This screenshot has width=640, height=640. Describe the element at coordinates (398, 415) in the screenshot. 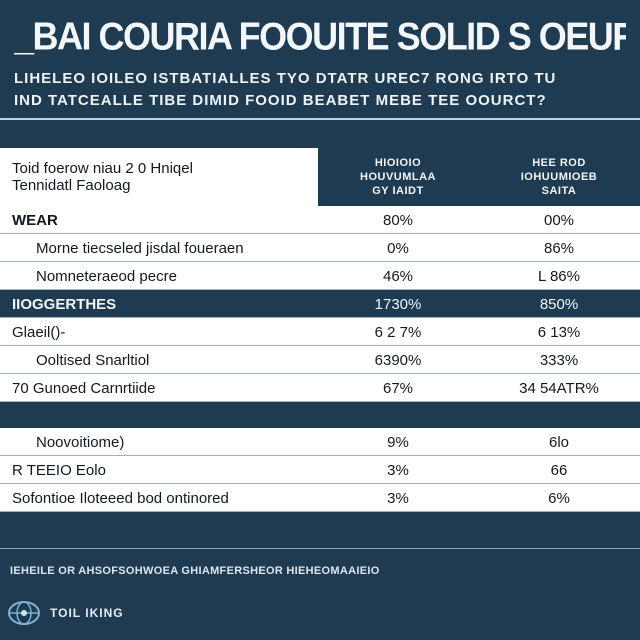

I see `row-value-col1` at that location.